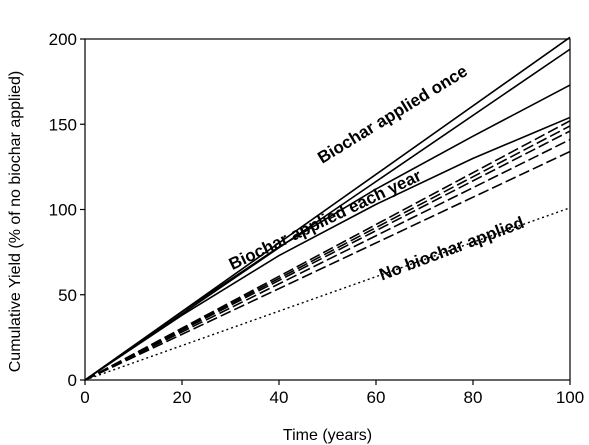  I want to click on x-tick-label: 0, so click(84, 397).